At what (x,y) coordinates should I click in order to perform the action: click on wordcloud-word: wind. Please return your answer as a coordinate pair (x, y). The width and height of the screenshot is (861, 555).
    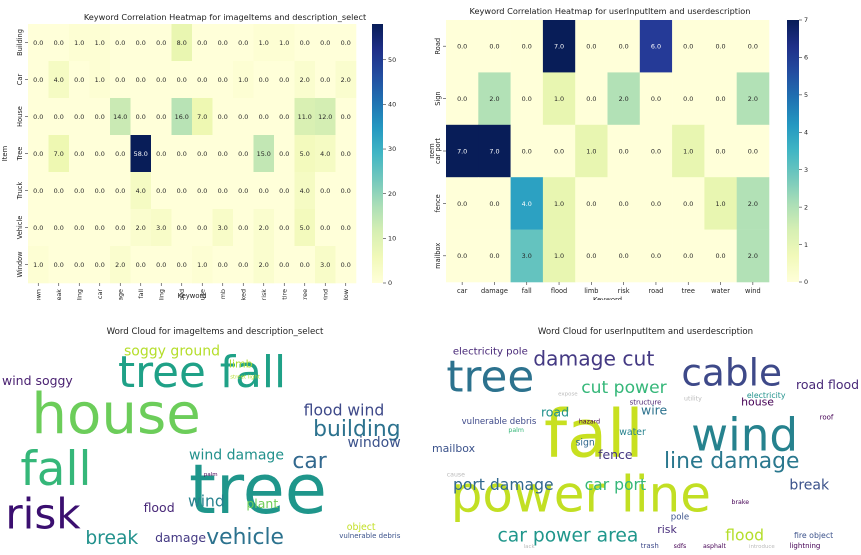
    Looking at the image, I should click on (206, 502).